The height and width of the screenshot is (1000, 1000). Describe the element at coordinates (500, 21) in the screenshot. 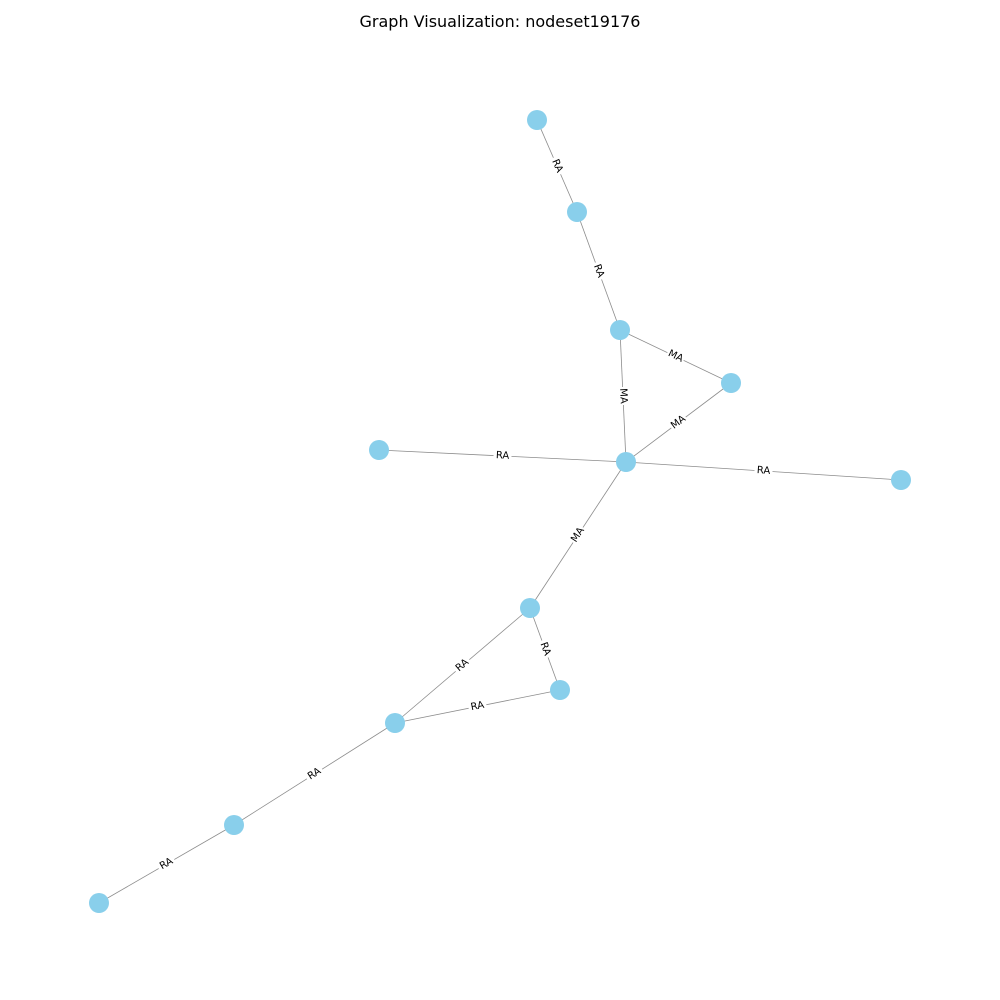

I see `page-title: Graph Visualization: nodeset19176` at that location.